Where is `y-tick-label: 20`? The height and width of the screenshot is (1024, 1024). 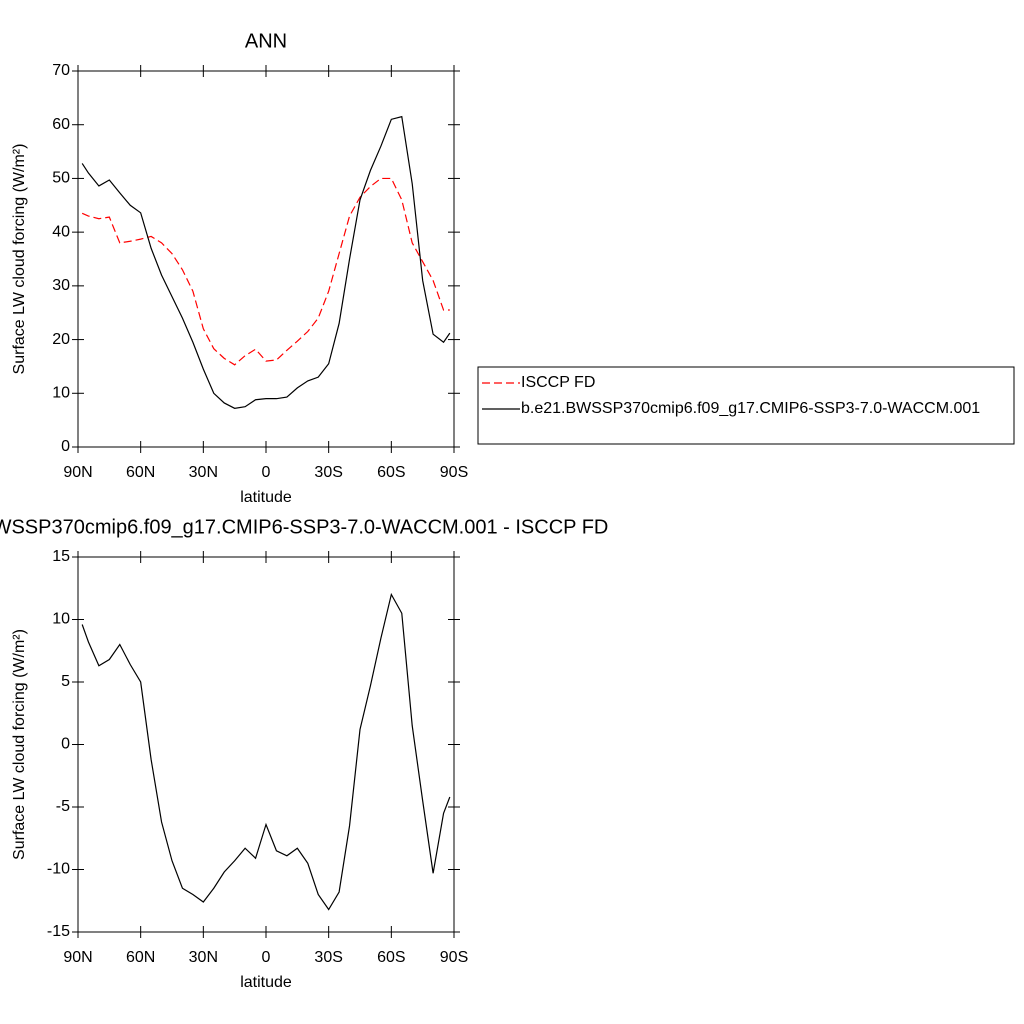
y-tick-label: 20 is located at coordinates (61, 339).